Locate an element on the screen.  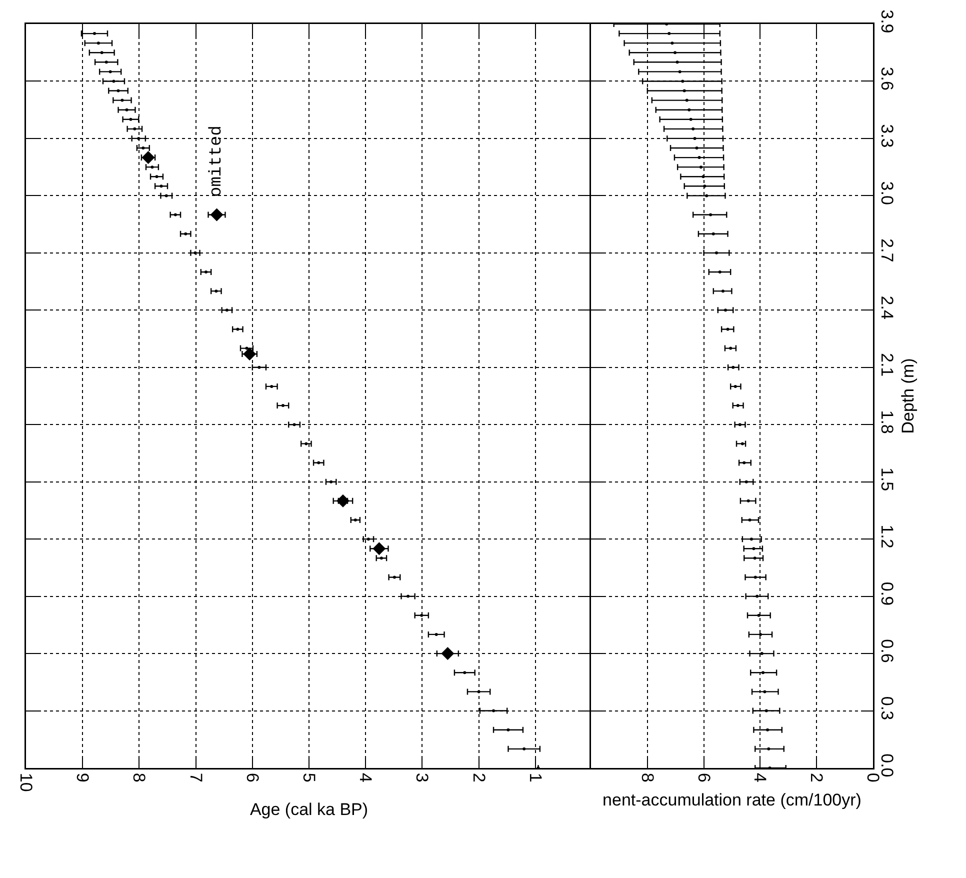
y-tick-label: 3.0 is located at coordinates (886, 193).